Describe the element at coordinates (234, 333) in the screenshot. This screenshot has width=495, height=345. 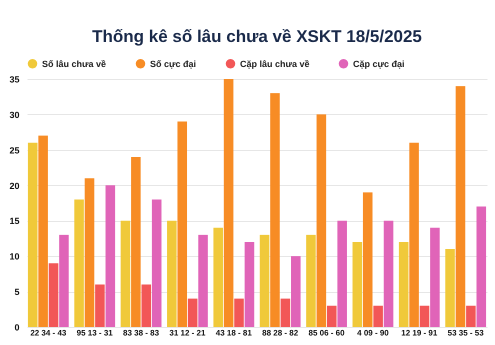
I see `x-tick-label: 43 18 - 81` at that location.